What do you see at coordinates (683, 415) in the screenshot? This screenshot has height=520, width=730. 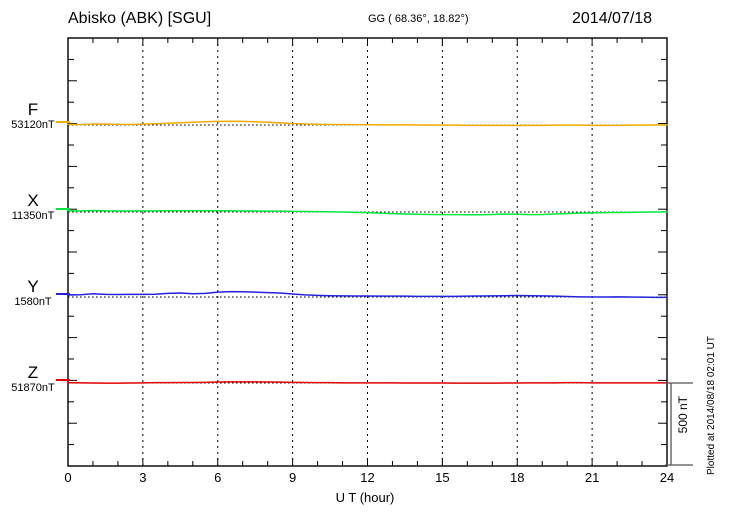 I see `scale-bar-label: 500 nT` at bounding box center [683, 415].